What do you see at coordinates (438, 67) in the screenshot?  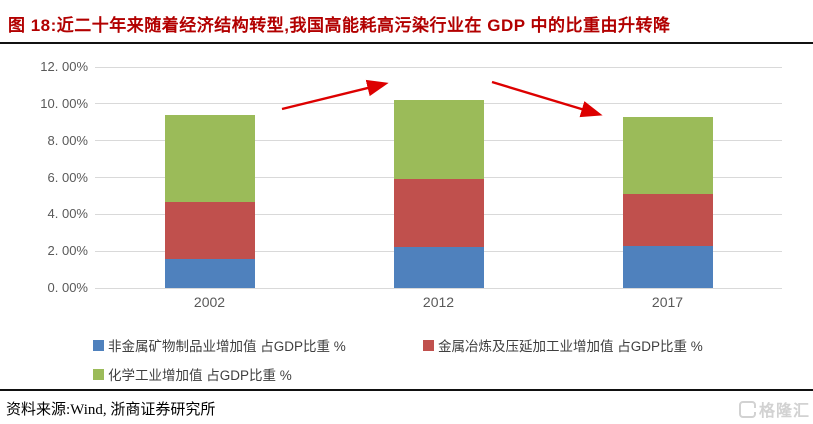 I see `gridline` at bounding box center [438, 67].